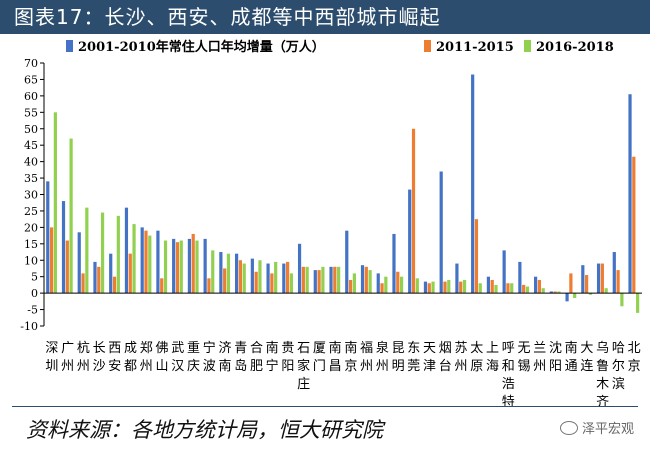  I want to click on bar-1-泉州, so click(378, 283).